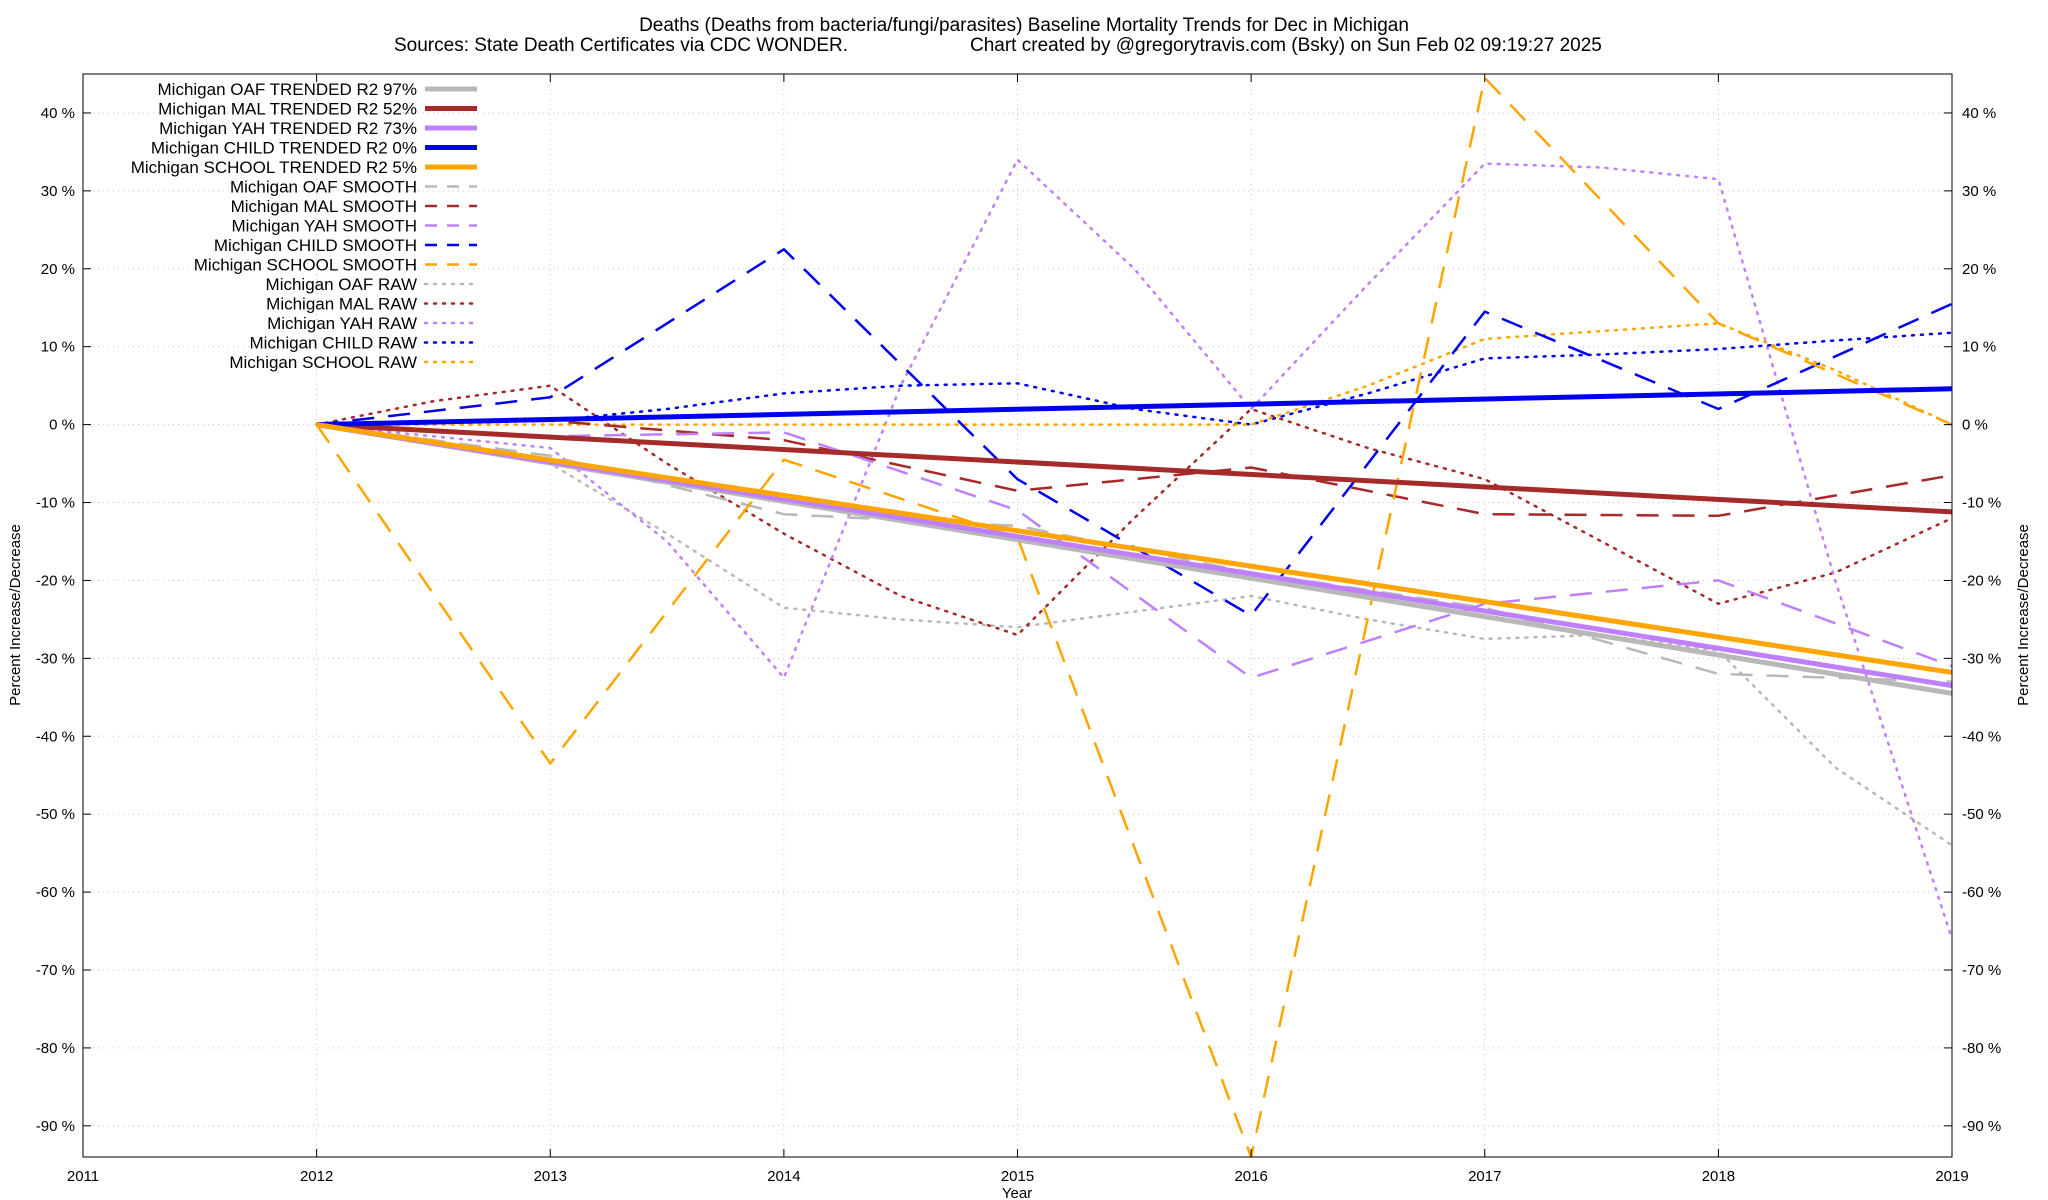 The width and height of the screenshot is (2048, 1200). What do you see at coordinates (284, 148) in the screenshot?
I see `legend-label: Michigan CHILD TRENDED R2 0%` at bounding box center [284, 148].